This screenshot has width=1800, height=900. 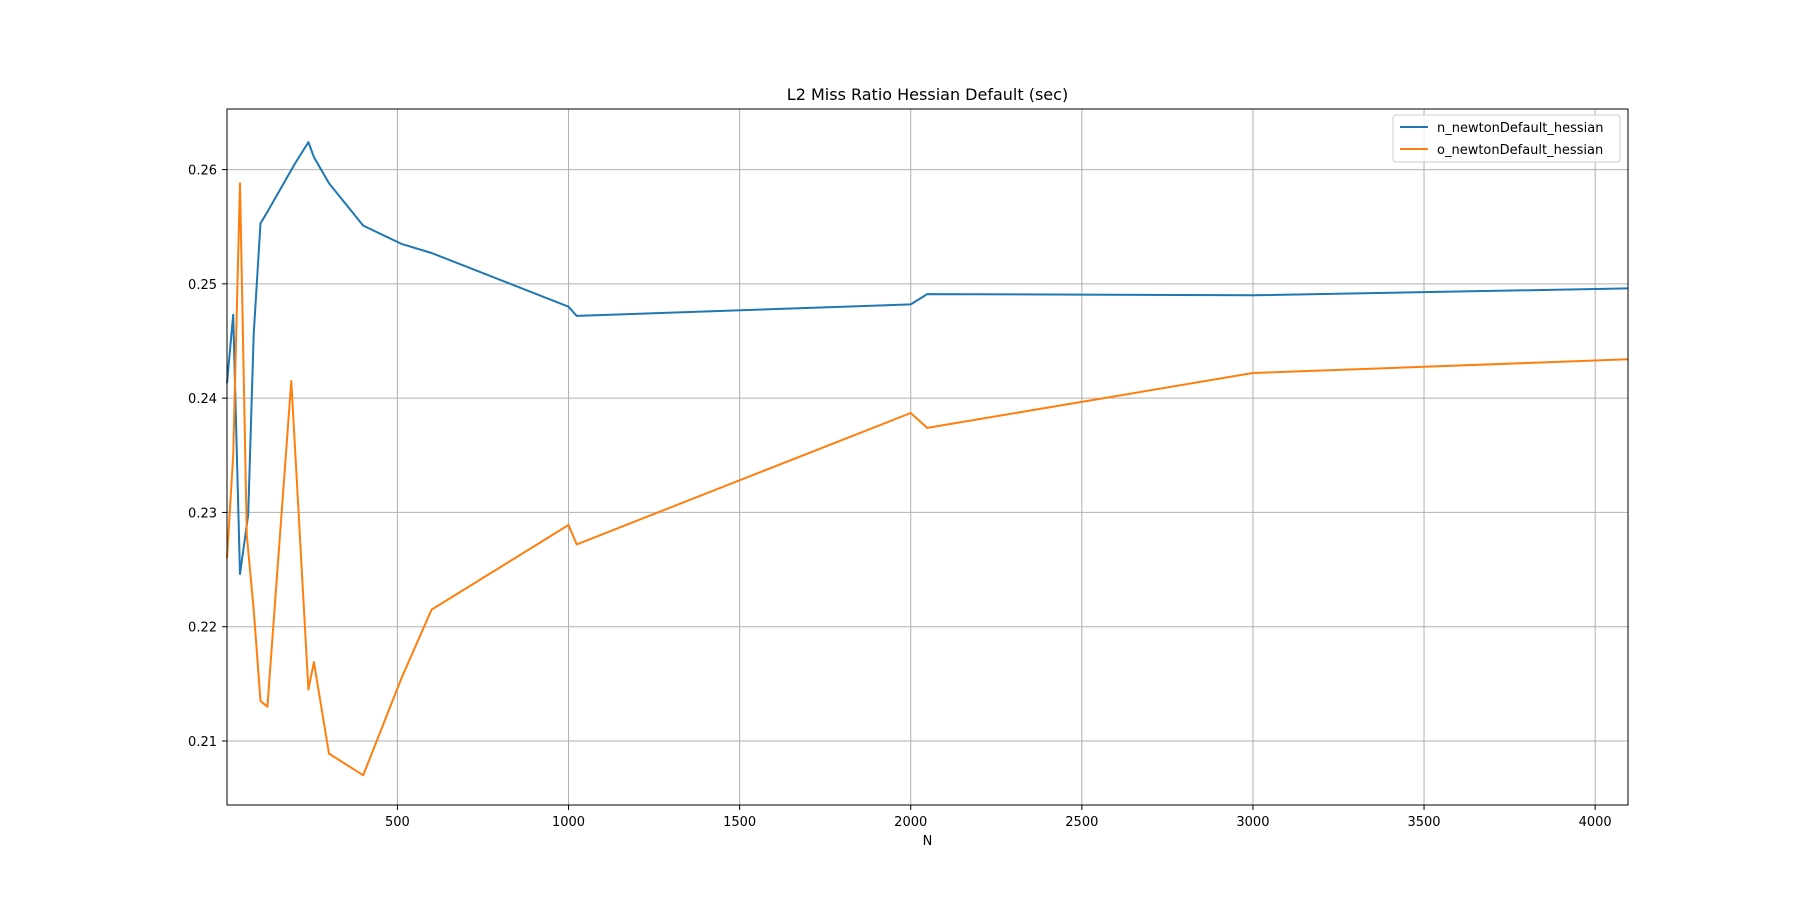 I want to click on legend-box, so click(x=1506, y=138).